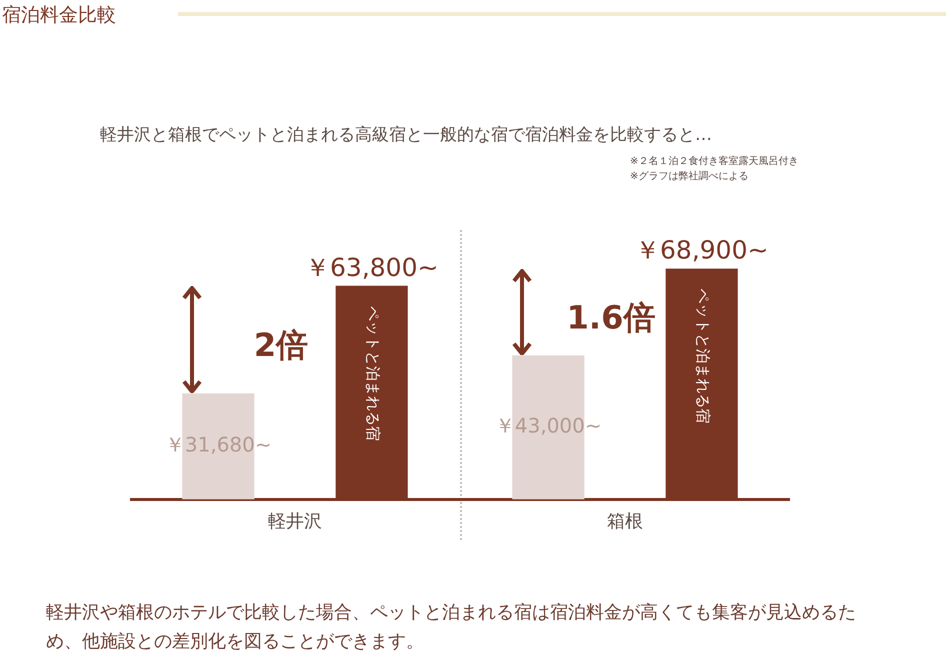 This screenshot has width=948, height=655. Describe the element at coordinates (59, 15) in the screenshot. I see `chart-title: 宿泊料金比較` at that location.